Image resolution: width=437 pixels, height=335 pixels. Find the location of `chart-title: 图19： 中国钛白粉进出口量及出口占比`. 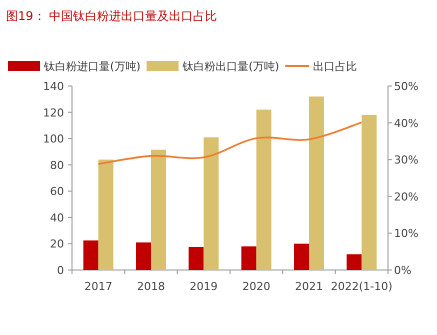

chart-title: 图19： 中国钛白粉进出口量及出口占比 is located at coordinates (112, 16).